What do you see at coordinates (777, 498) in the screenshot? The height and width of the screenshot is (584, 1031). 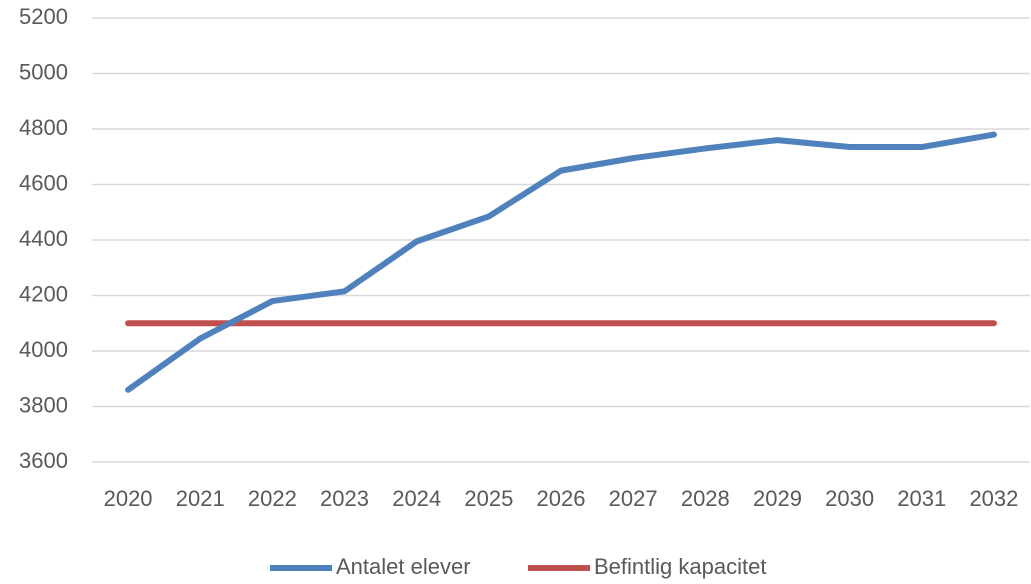 I see `x-tick-label: 2029` at bounding box center [777, 498].